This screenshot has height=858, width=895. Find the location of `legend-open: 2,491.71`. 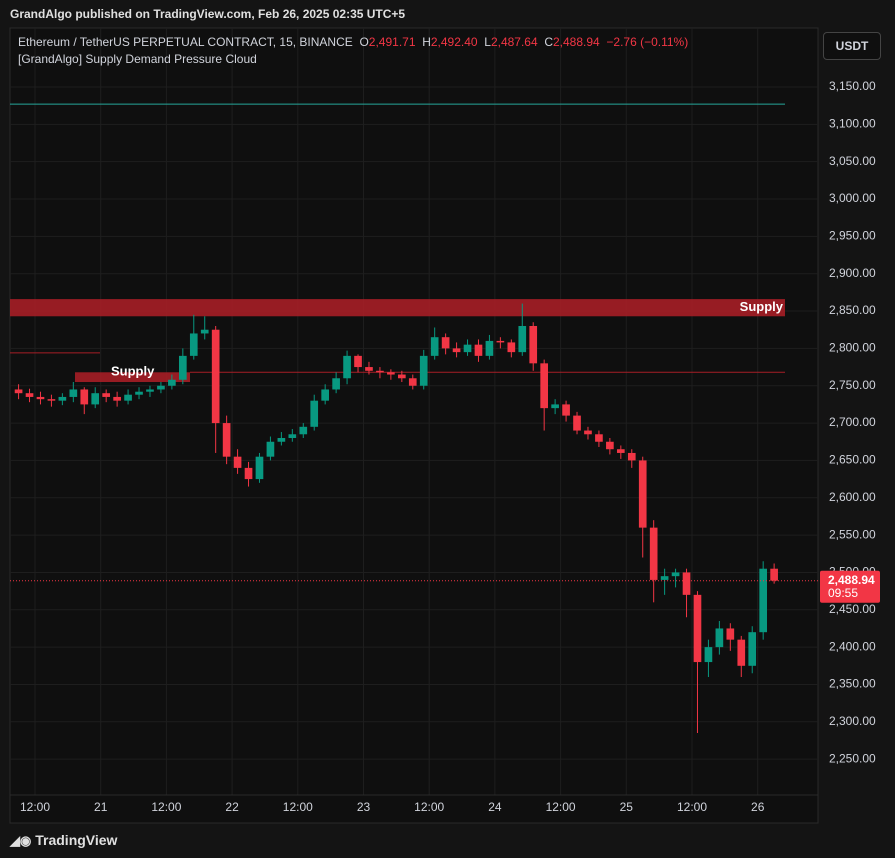

legend-open: 2,491.71 is located at coordinates (392, 42).